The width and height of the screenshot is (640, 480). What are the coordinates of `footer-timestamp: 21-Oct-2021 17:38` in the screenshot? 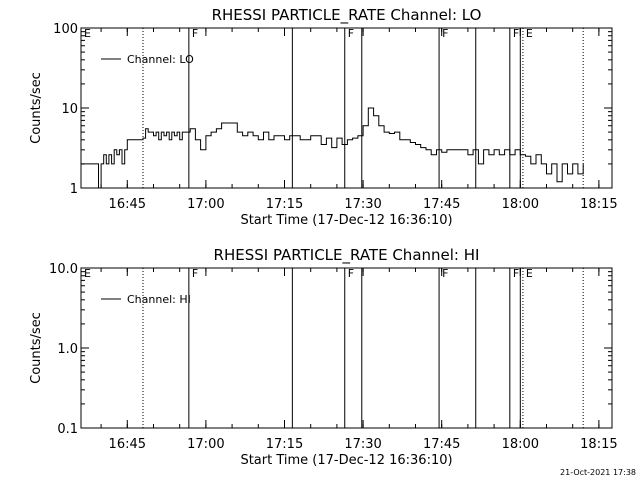 It's located at (598, 472).